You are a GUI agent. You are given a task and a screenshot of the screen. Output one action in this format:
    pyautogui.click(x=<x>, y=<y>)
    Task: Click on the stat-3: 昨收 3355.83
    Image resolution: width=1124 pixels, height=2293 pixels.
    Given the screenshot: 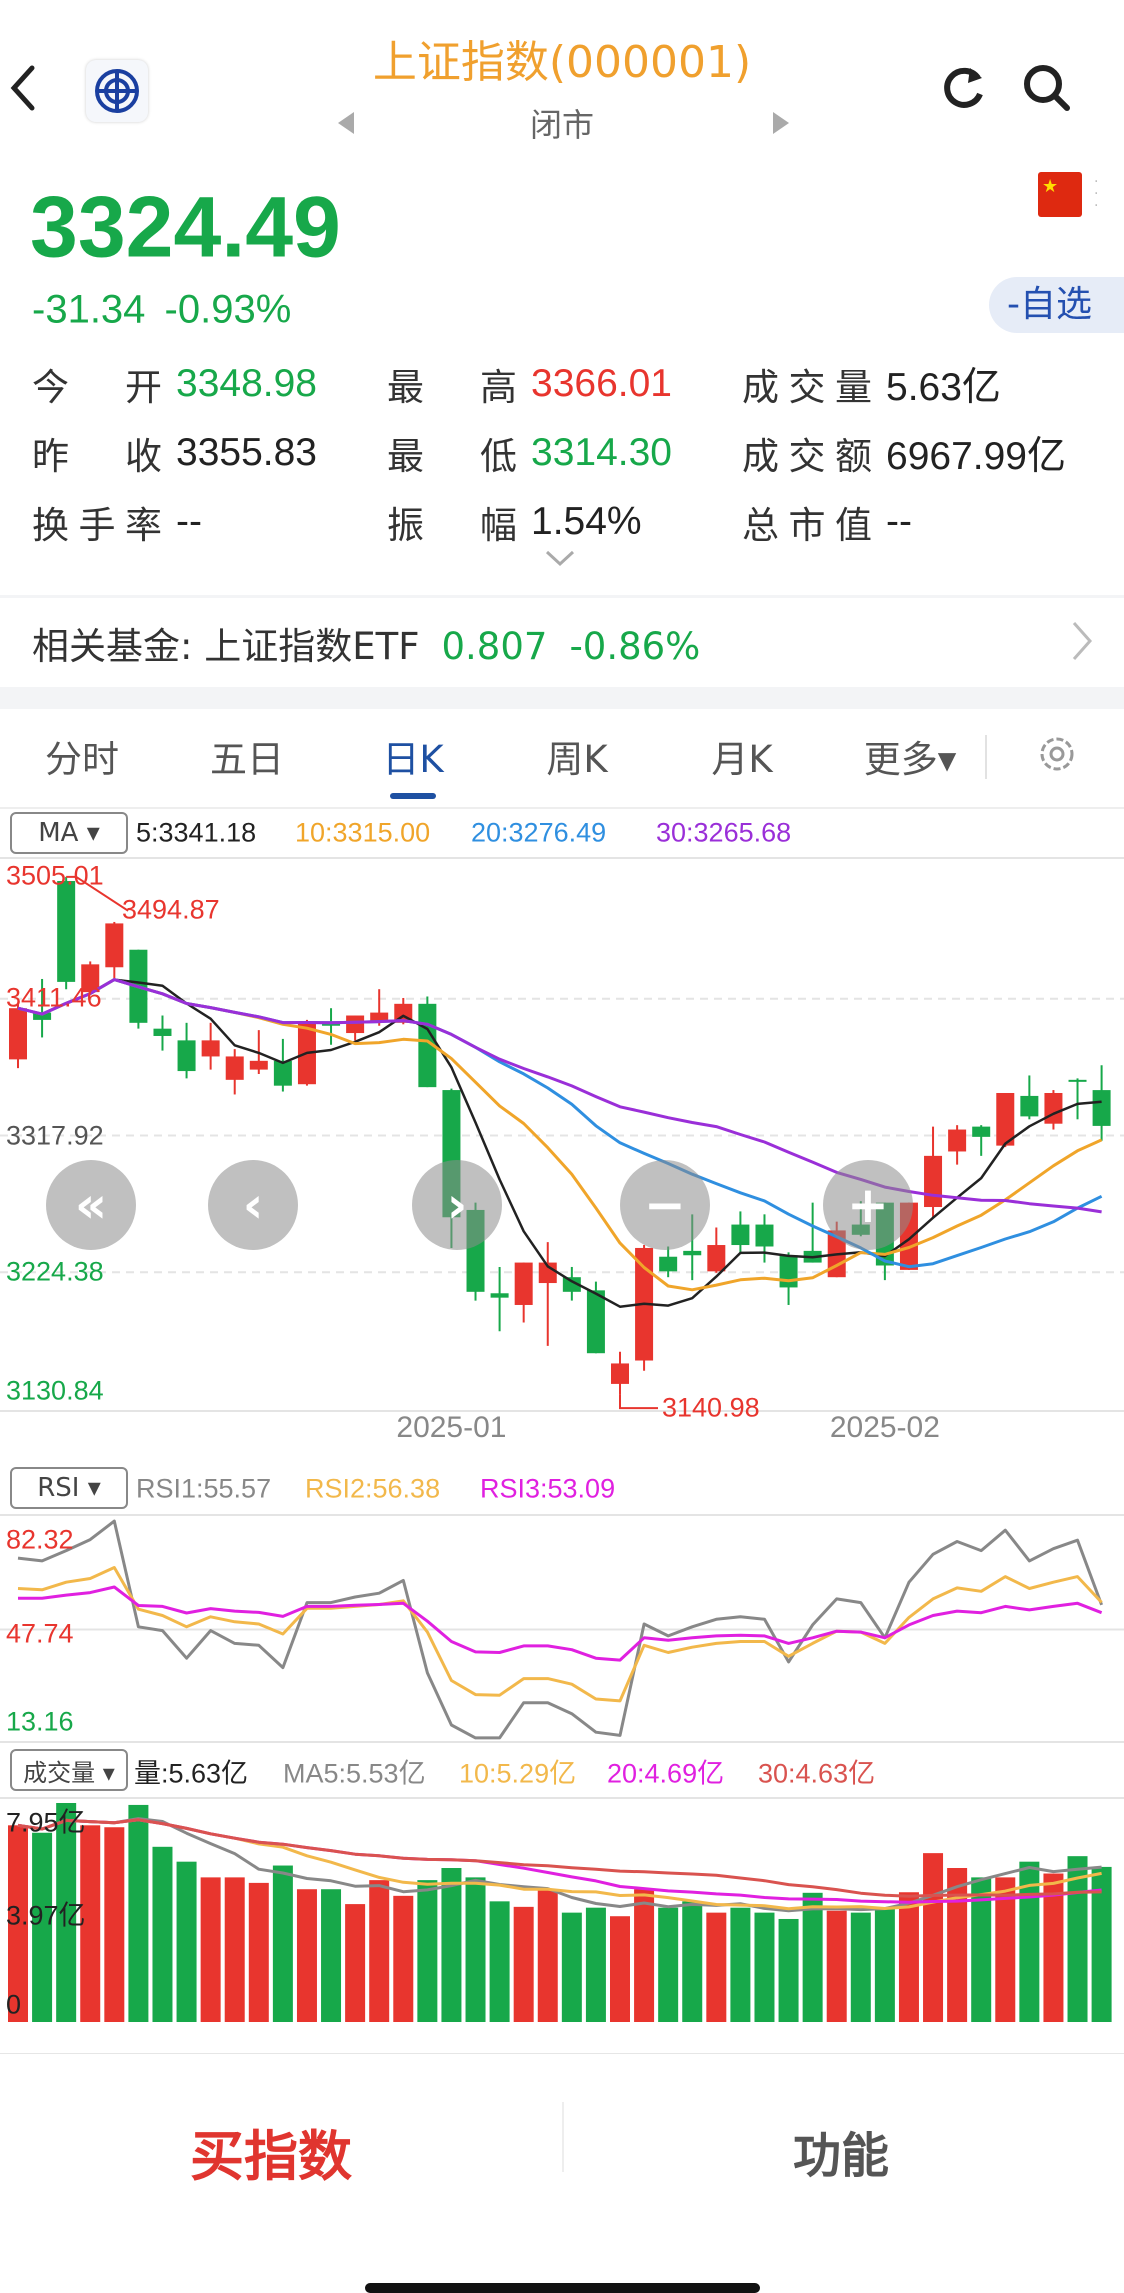 What is the action you would take?
    pyautogui.click(x=174, y=453)
    